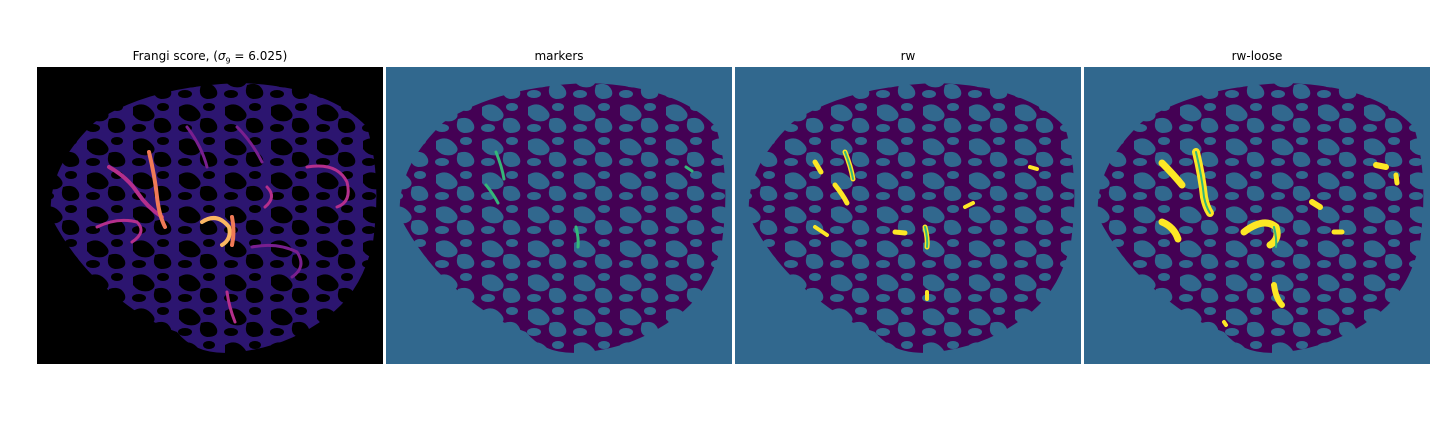  I want to click on marker-regions, so click(589, 199).